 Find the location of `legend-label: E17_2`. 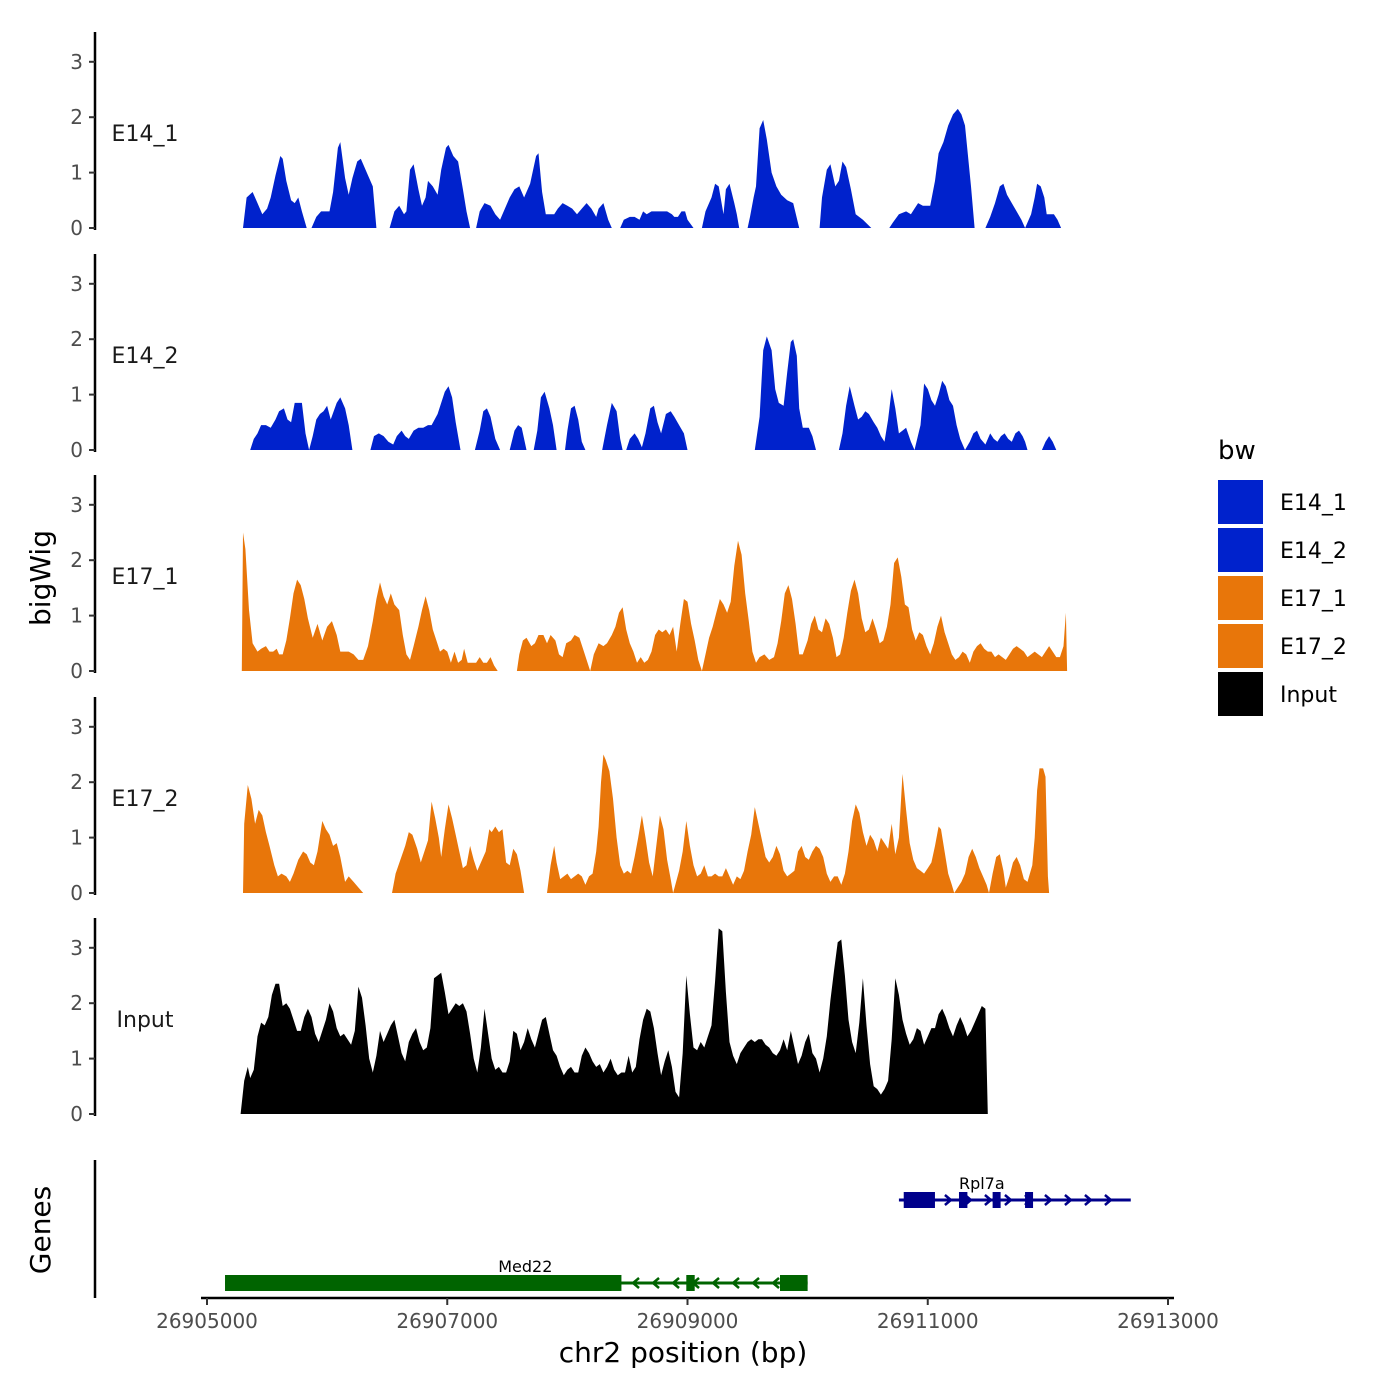

legend-label: E17_2 is located at coordinates (1313, 647).